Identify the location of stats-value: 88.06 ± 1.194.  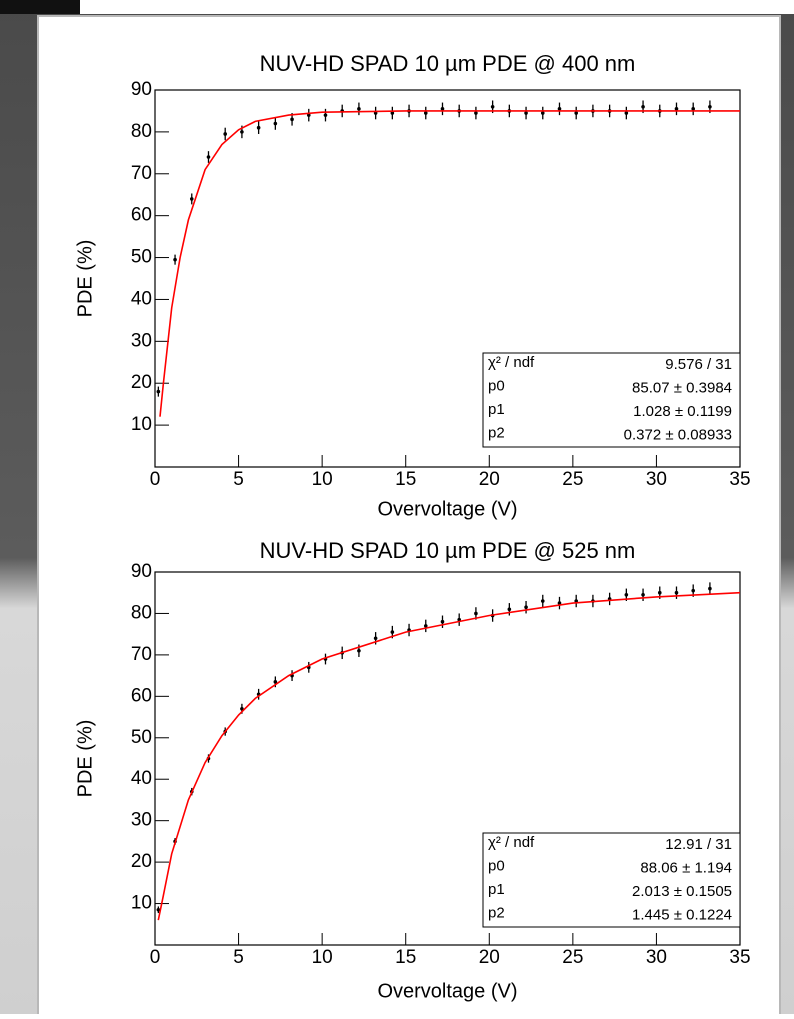
(686, 867).